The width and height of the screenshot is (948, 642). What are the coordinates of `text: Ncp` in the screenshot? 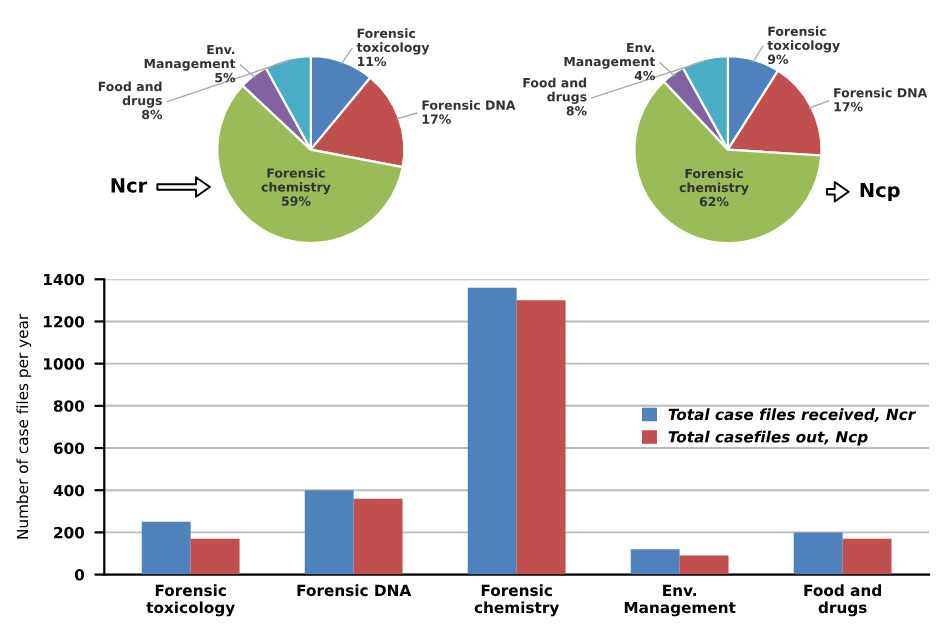 It's located at (880, 192).